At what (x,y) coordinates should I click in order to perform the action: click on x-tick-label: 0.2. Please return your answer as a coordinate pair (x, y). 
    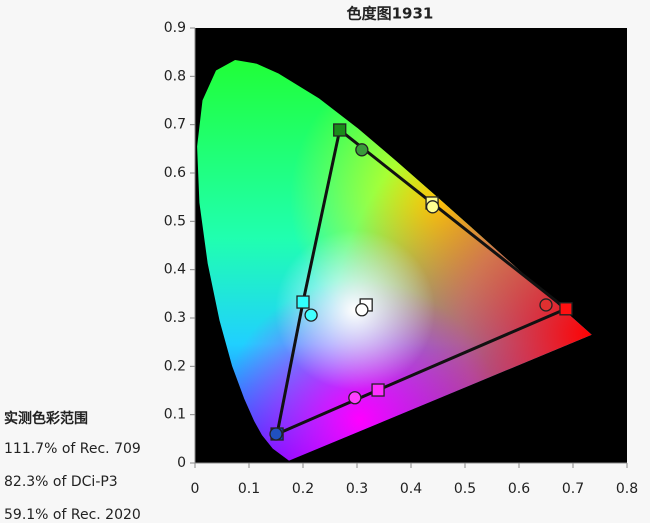
    Looking at the image, I should click on (303, 489).